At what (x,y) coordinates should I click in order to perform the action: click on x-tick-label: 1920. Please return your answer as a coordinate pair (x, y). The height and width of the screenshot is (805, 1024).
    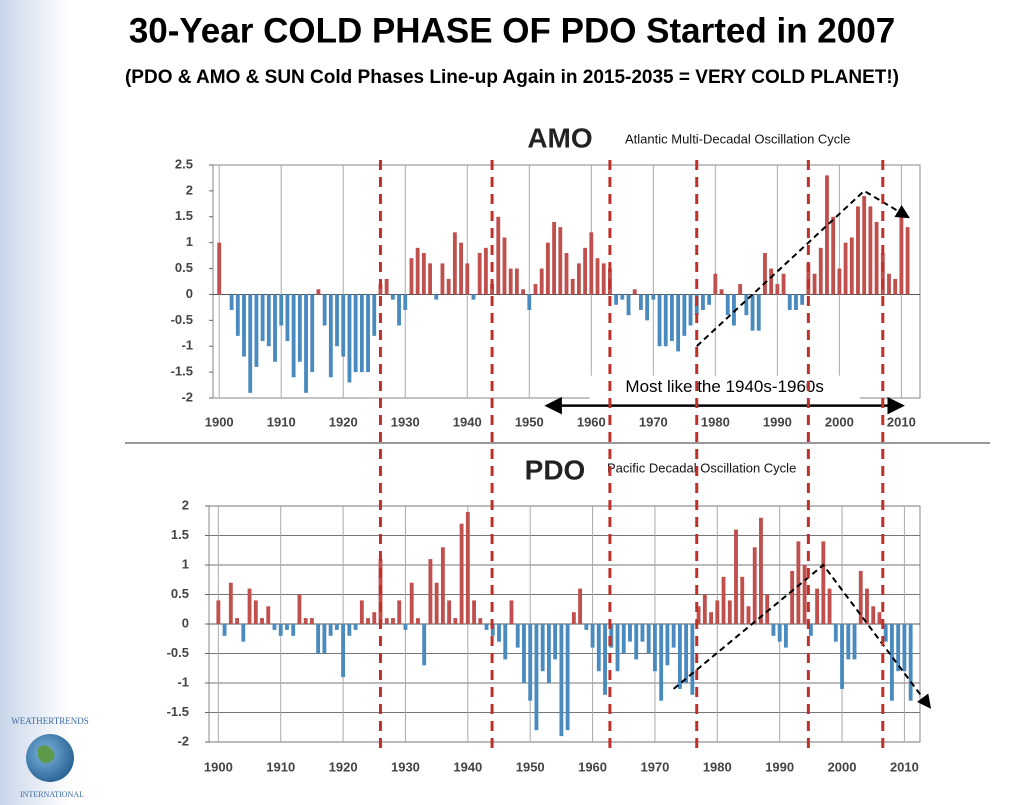
    Looking at the image, I should click on (343, 421).